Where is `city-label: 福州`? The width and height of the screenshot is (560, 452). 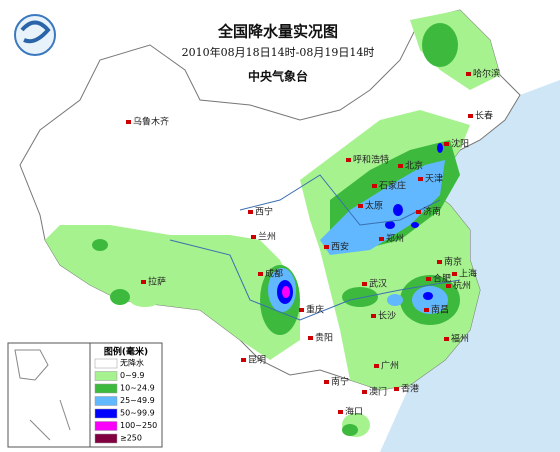 city-label: 福州 is located at coordinates (460, 339).